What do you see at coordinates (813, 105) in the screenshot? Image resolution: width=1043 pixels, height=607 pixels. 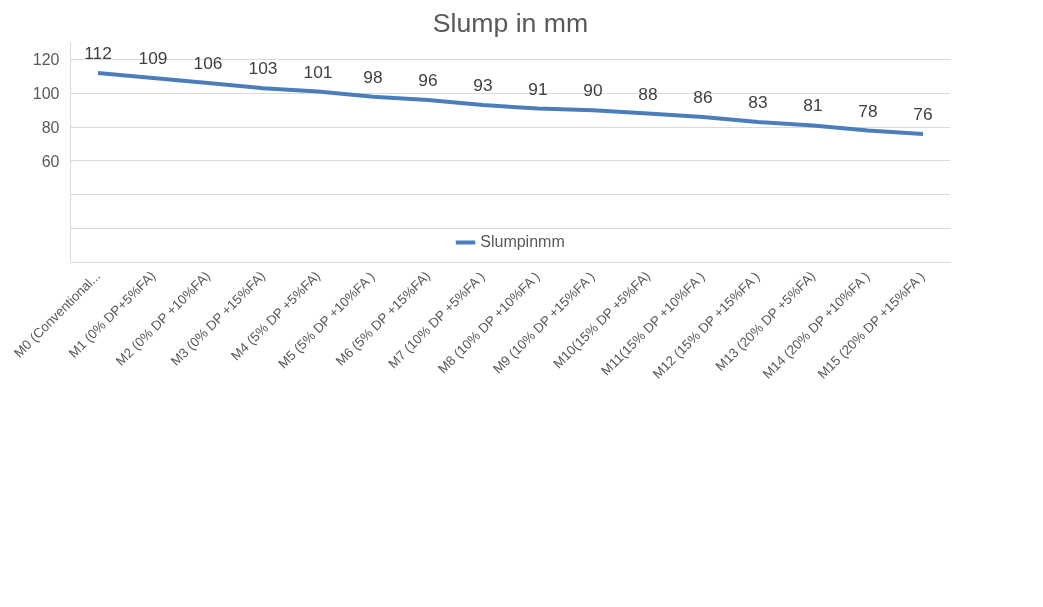 I see `data-label: 81` at bounding box center [813, 105].